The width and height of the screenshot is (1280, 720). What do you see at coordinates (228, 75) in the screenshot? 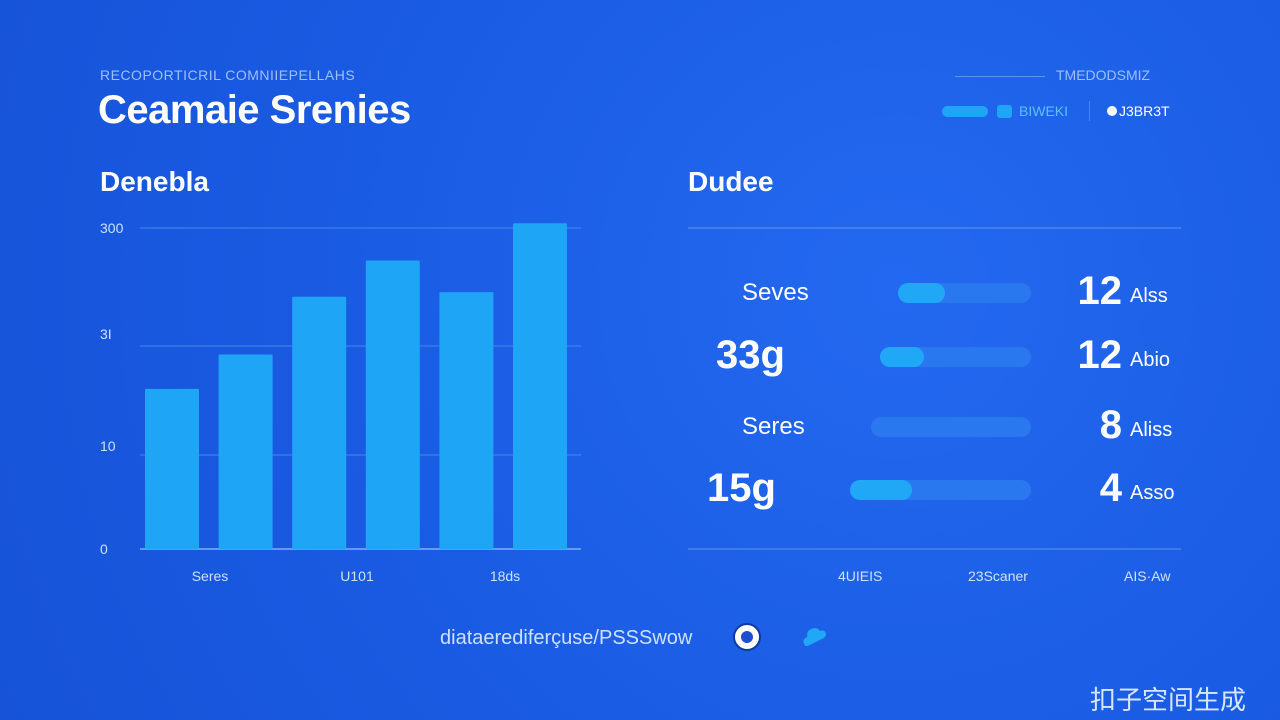
I see `header-eyebrow: RECOPORTICRIL COMNIIEPELLAHS` at bounding box center [228, 75].